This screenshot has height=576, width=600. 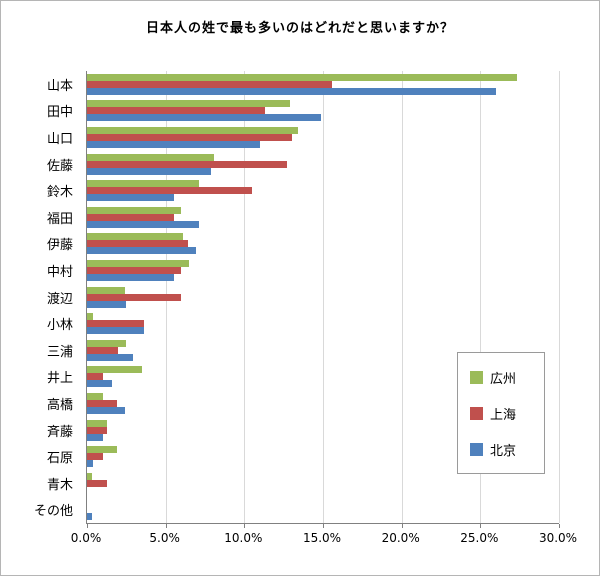 What do you see at coordinates (59, 405) in the screenshot?
I see `category-label: 高橋` at bounding box center [59, 405].